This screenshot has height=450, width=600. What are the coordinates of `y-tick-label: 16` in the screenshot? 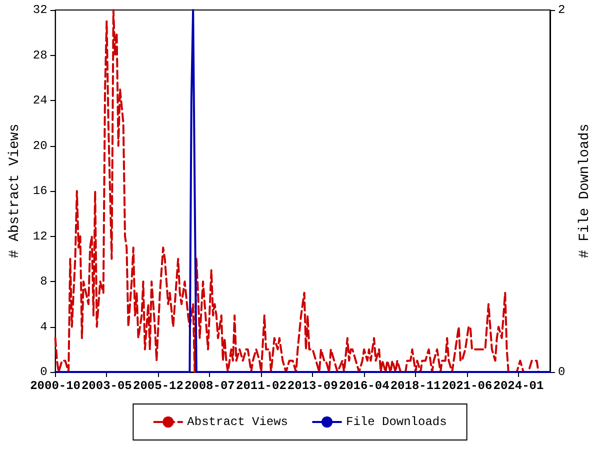 It's located at (40, 191).